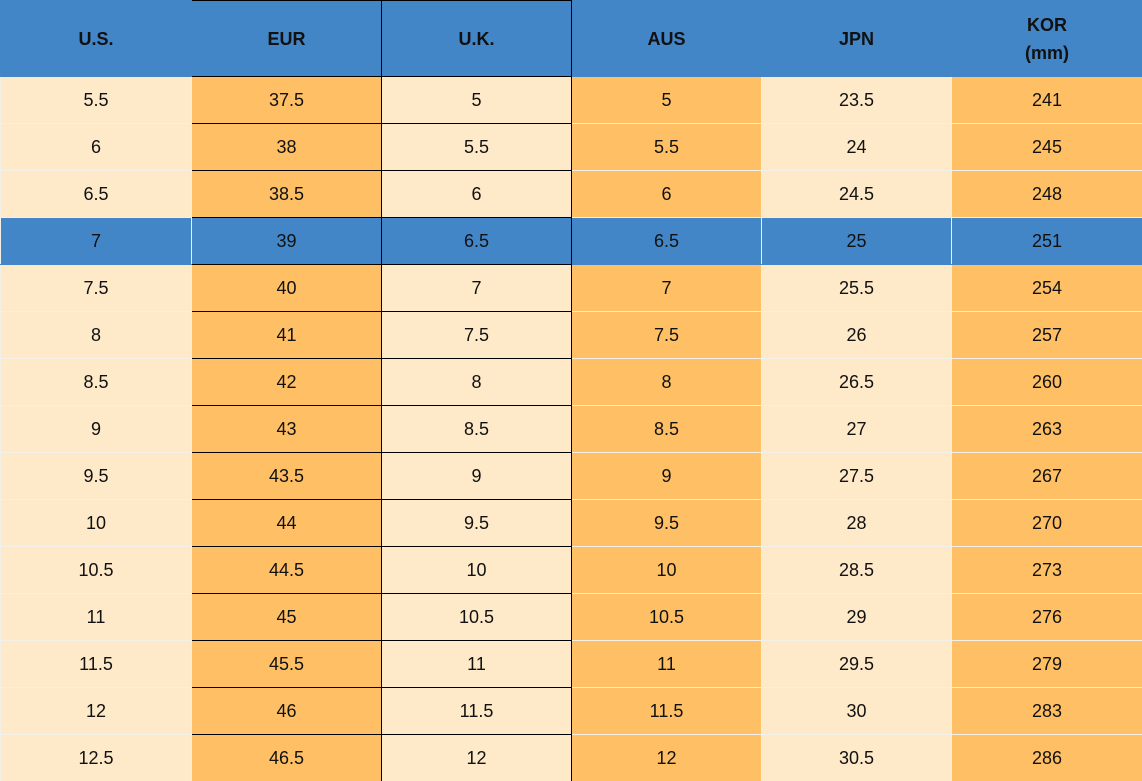 This screenshot has width=1142, height=781. I want to click on table-cell: 29.5, so click(856, 664).